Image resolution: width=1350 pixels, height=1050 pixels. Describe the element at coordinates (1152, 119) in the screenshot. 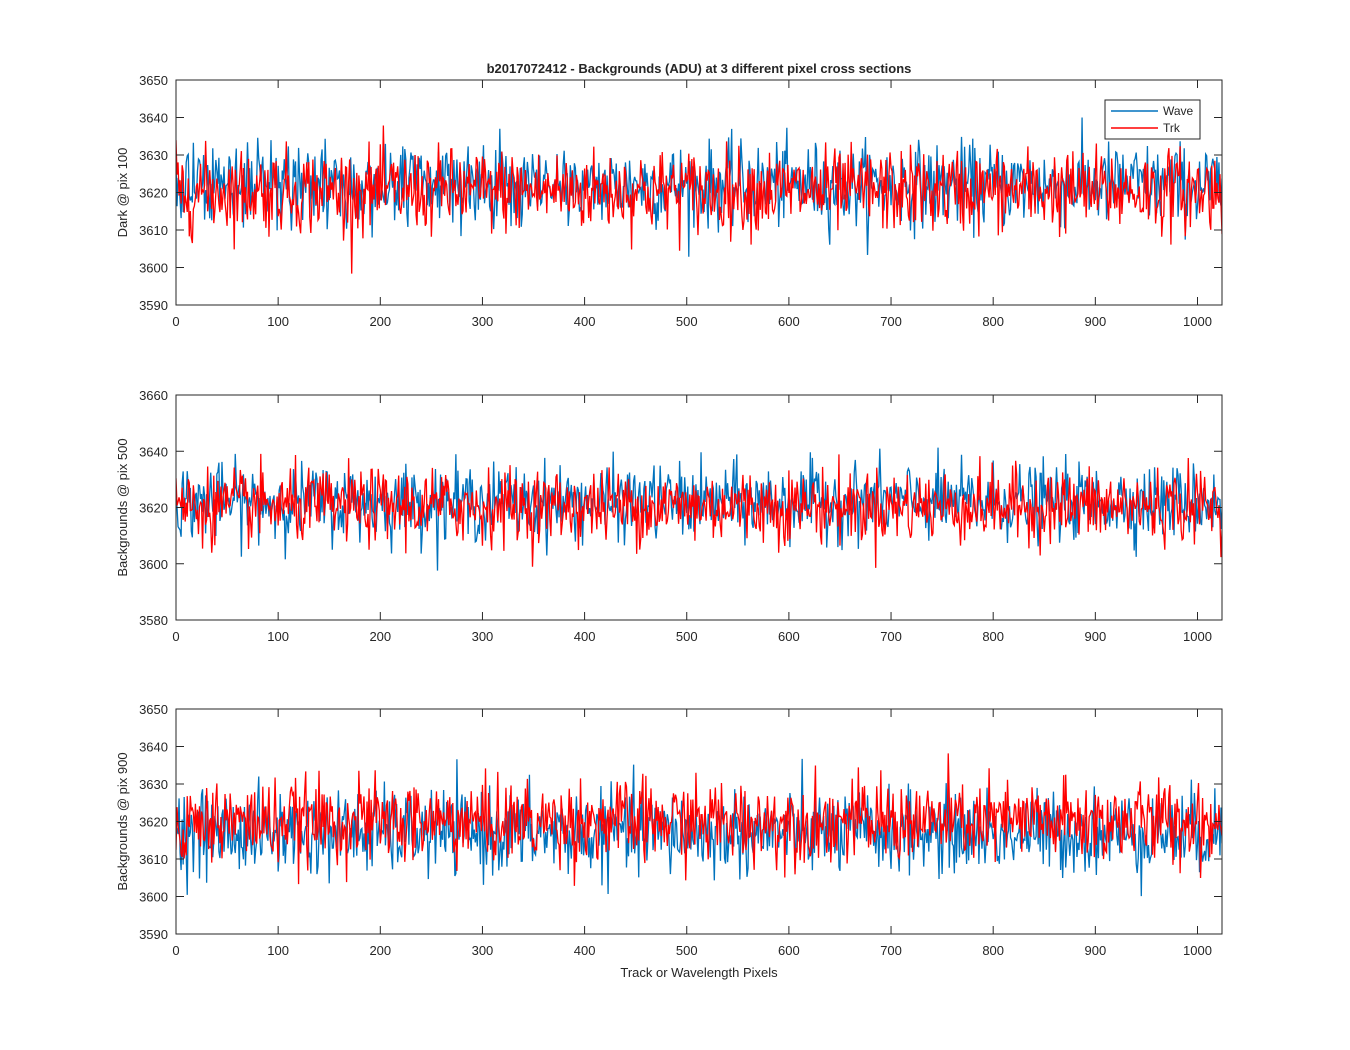

I see `legend: Wave Trk` at that location.